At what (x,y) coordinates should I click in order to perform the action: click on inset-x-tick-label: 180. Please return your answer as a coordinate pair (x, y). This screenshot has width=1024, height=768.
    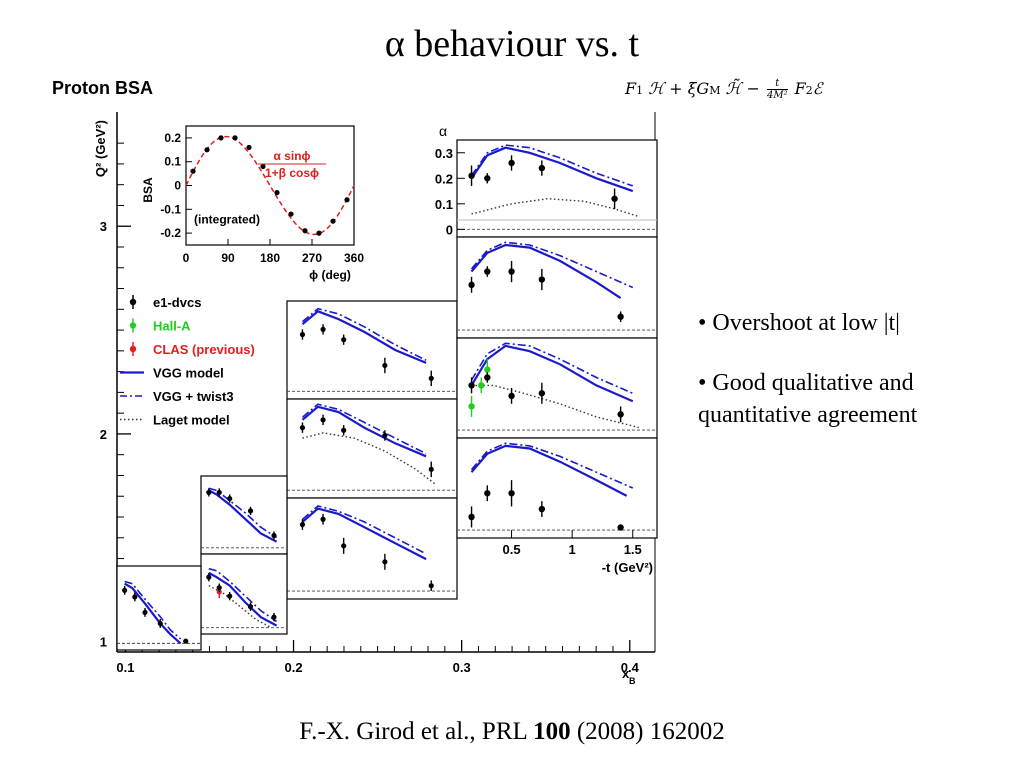
    Looking at the image, I should click on (270, 258).